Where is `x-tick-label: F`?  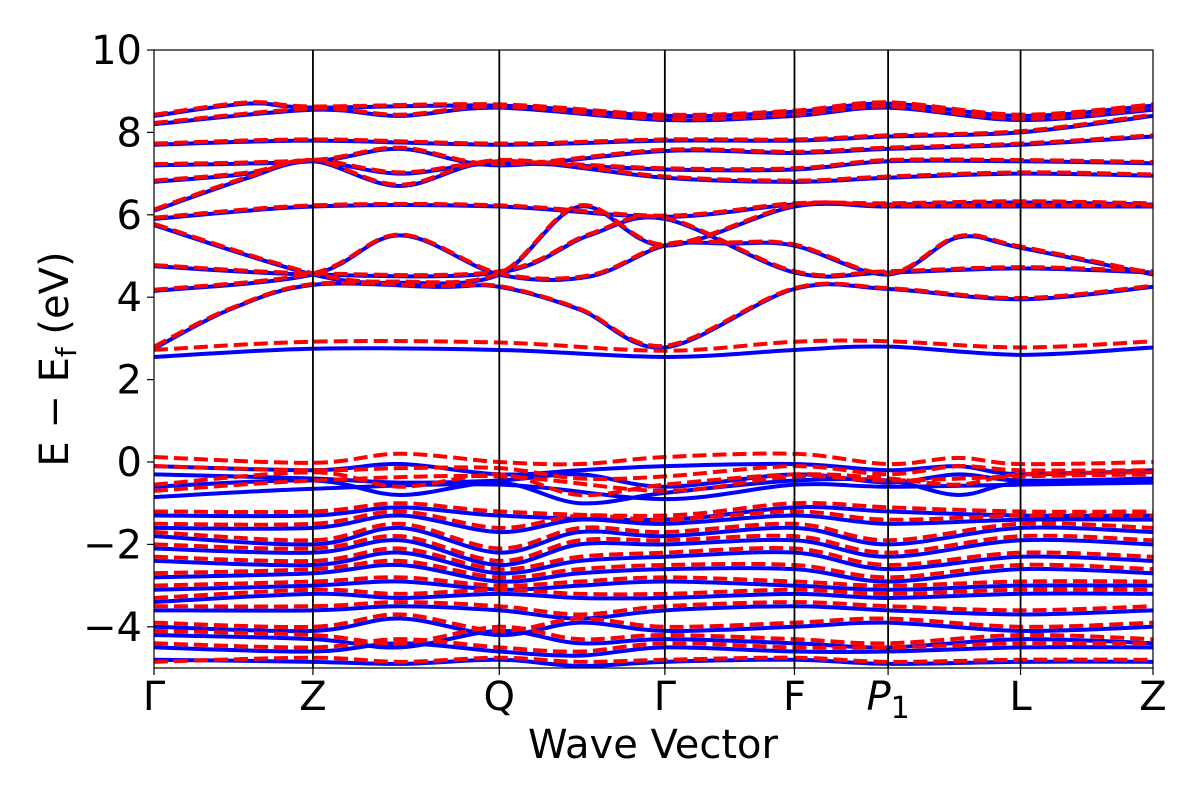 x-tick-label: F is located at coordinates (794, 697).